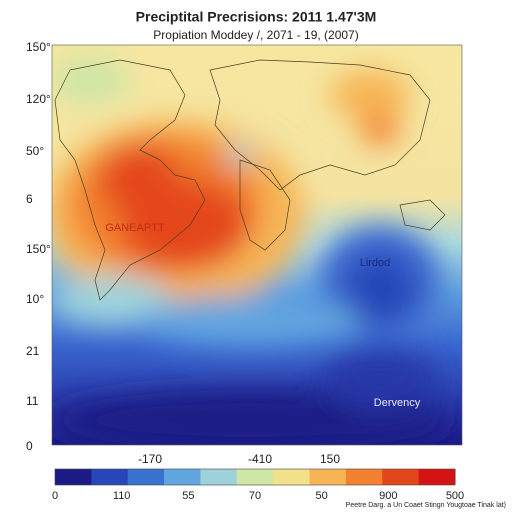 This screenshot has height=512, width=512. I want to click on map-label: Lirdod, so click(375, 263).